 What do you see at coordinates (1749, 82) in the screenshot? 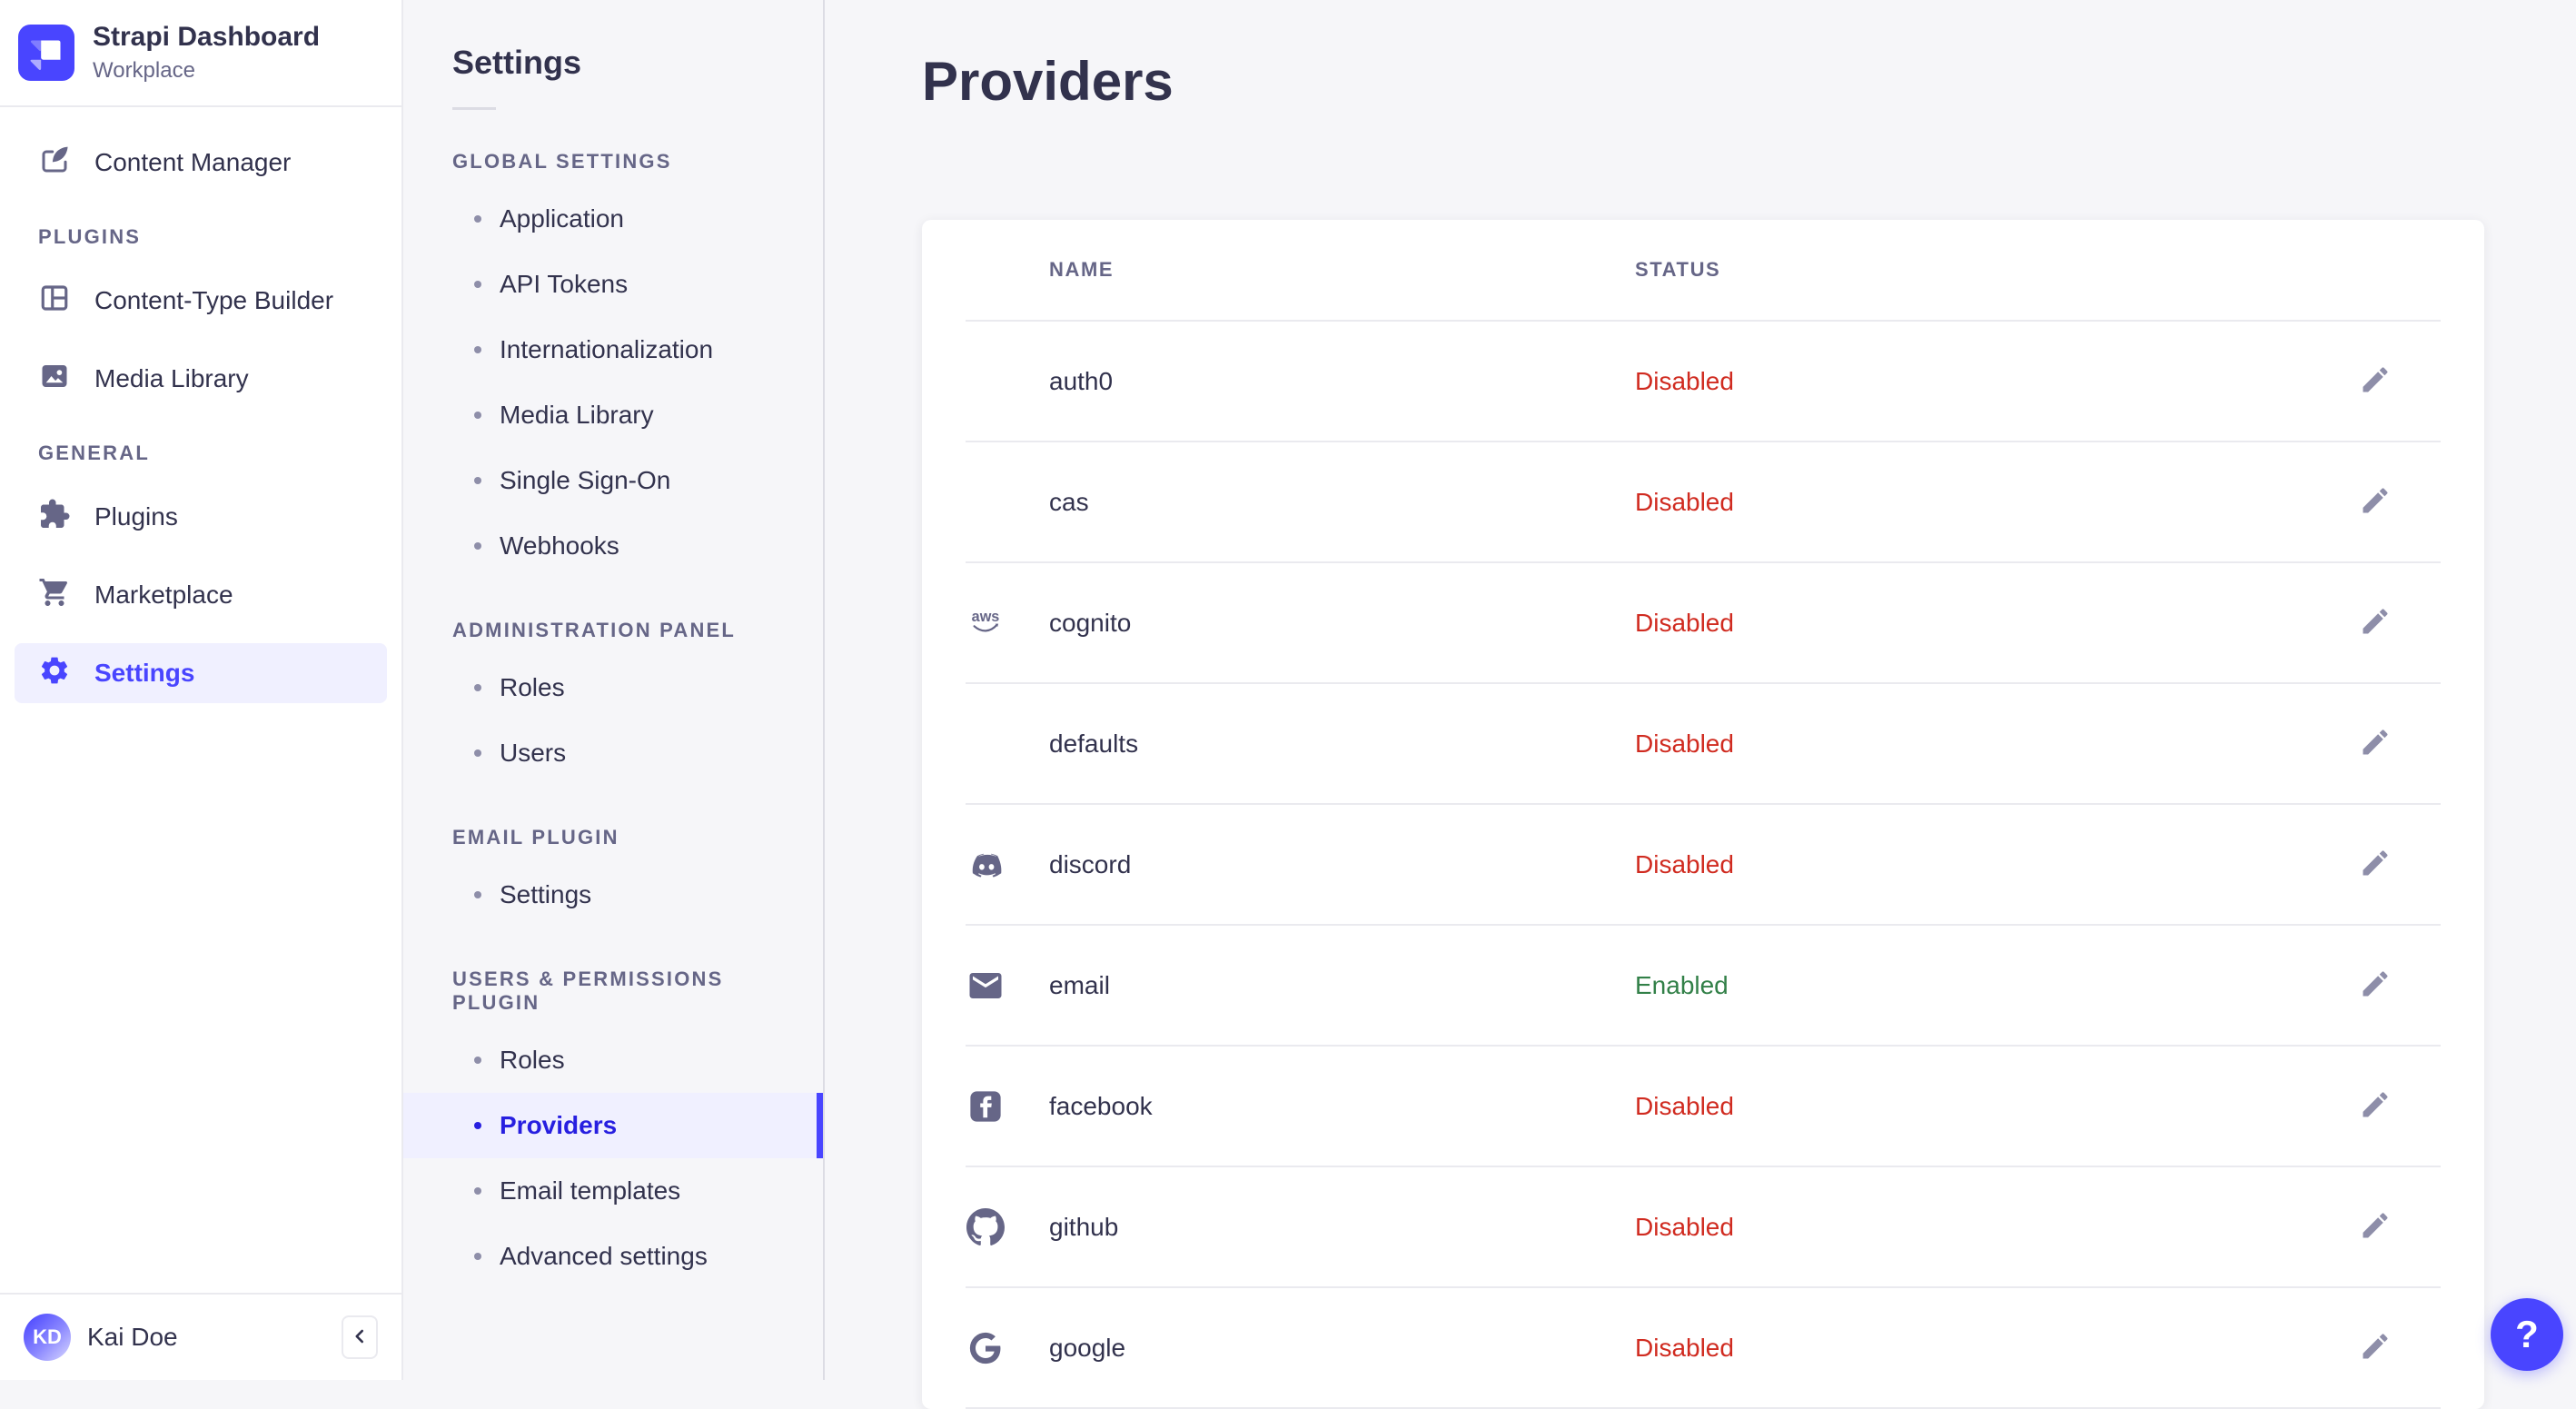
I see `page-title: Providers` at bounding box center [1749, 82].